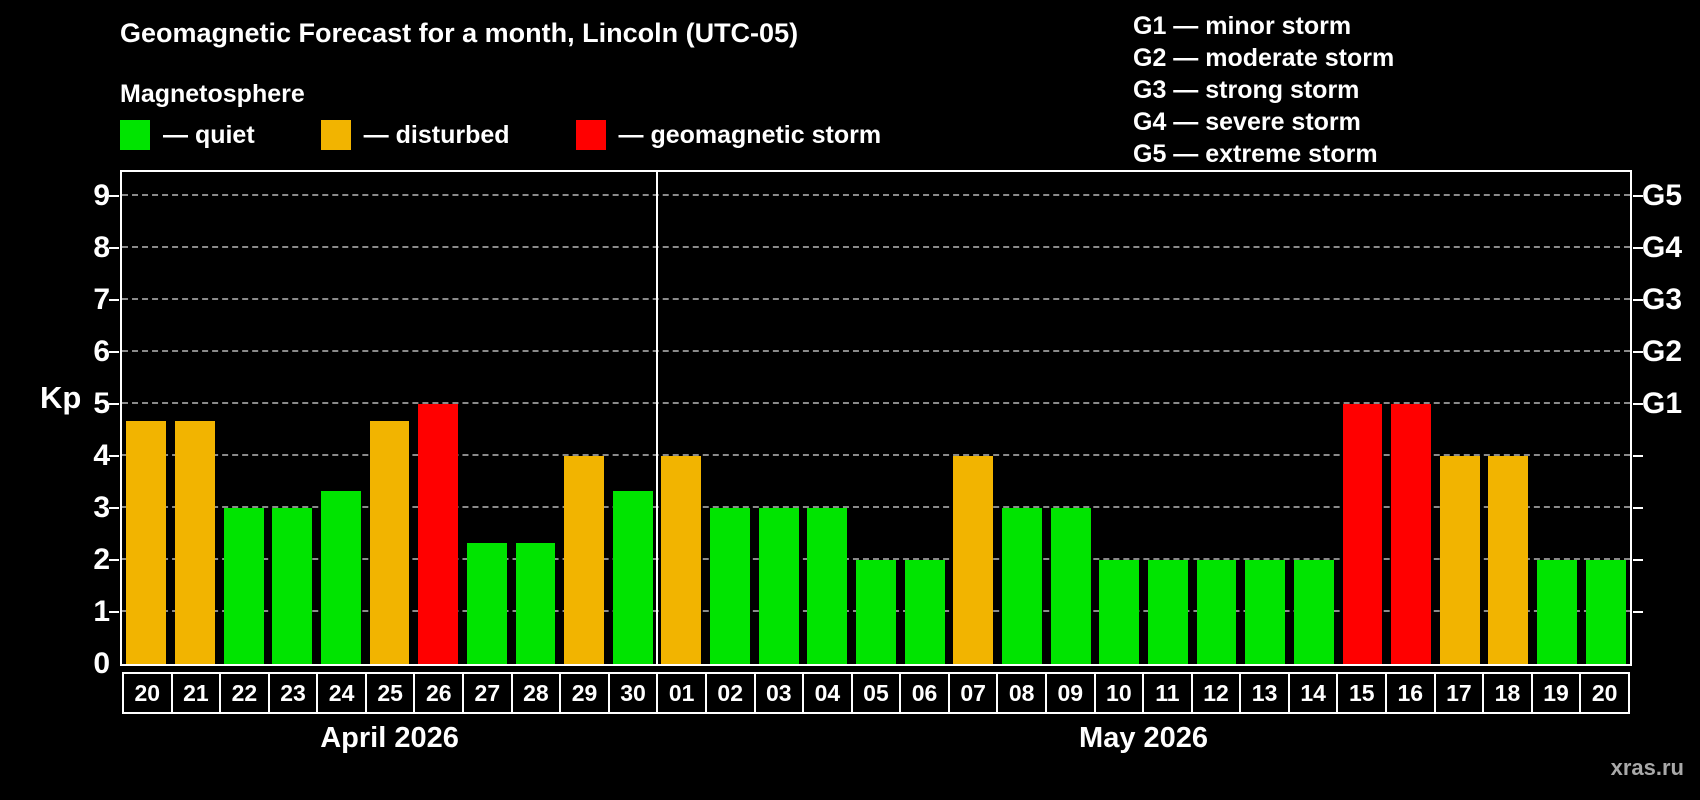  What do you see at coordinates (584, 693) in the screenshot?
I see `day-label-april-29: 29` at bounding box center [584, 693].